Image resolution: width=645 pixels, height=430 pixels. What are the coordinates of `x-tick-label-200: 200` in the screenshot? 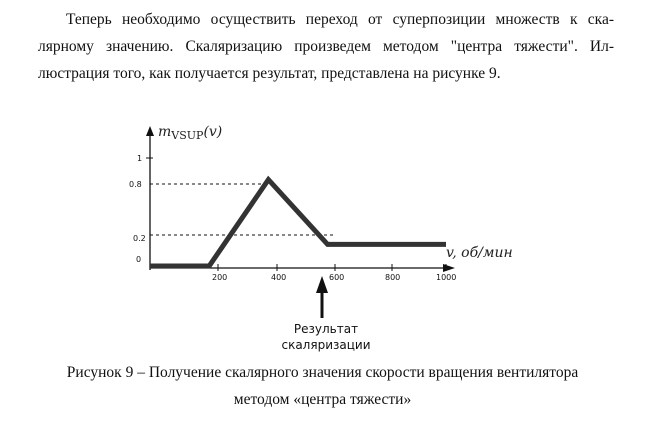 It's located at (219, 277).